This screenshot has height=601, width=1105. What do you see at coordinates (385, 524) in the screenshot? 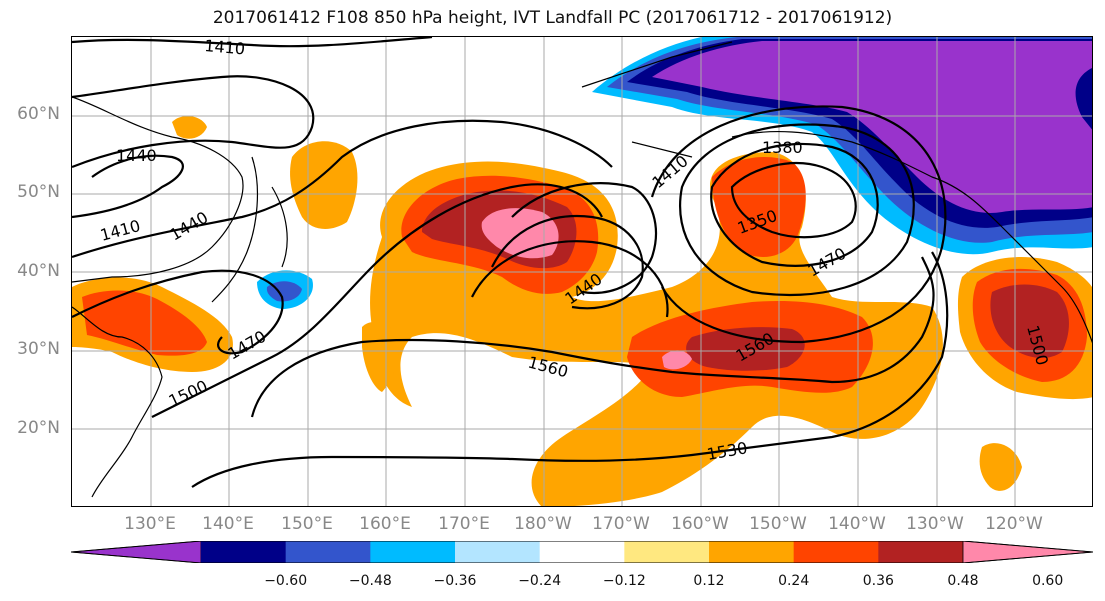
I see `lon-label-160e: 160°E` at bounding box center [385, 524].